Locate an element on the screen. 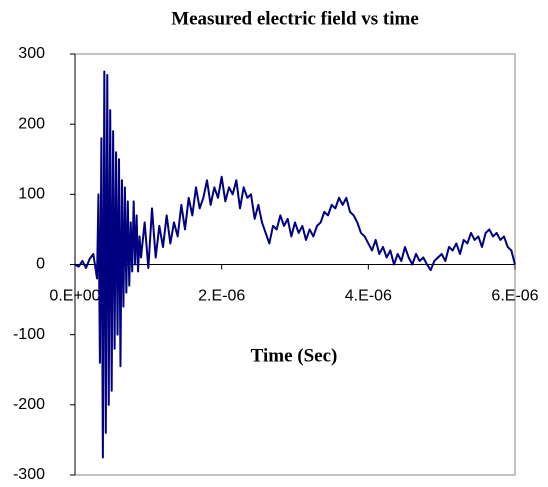  y-tick-label: -100 is located at coordinates (29, 334).